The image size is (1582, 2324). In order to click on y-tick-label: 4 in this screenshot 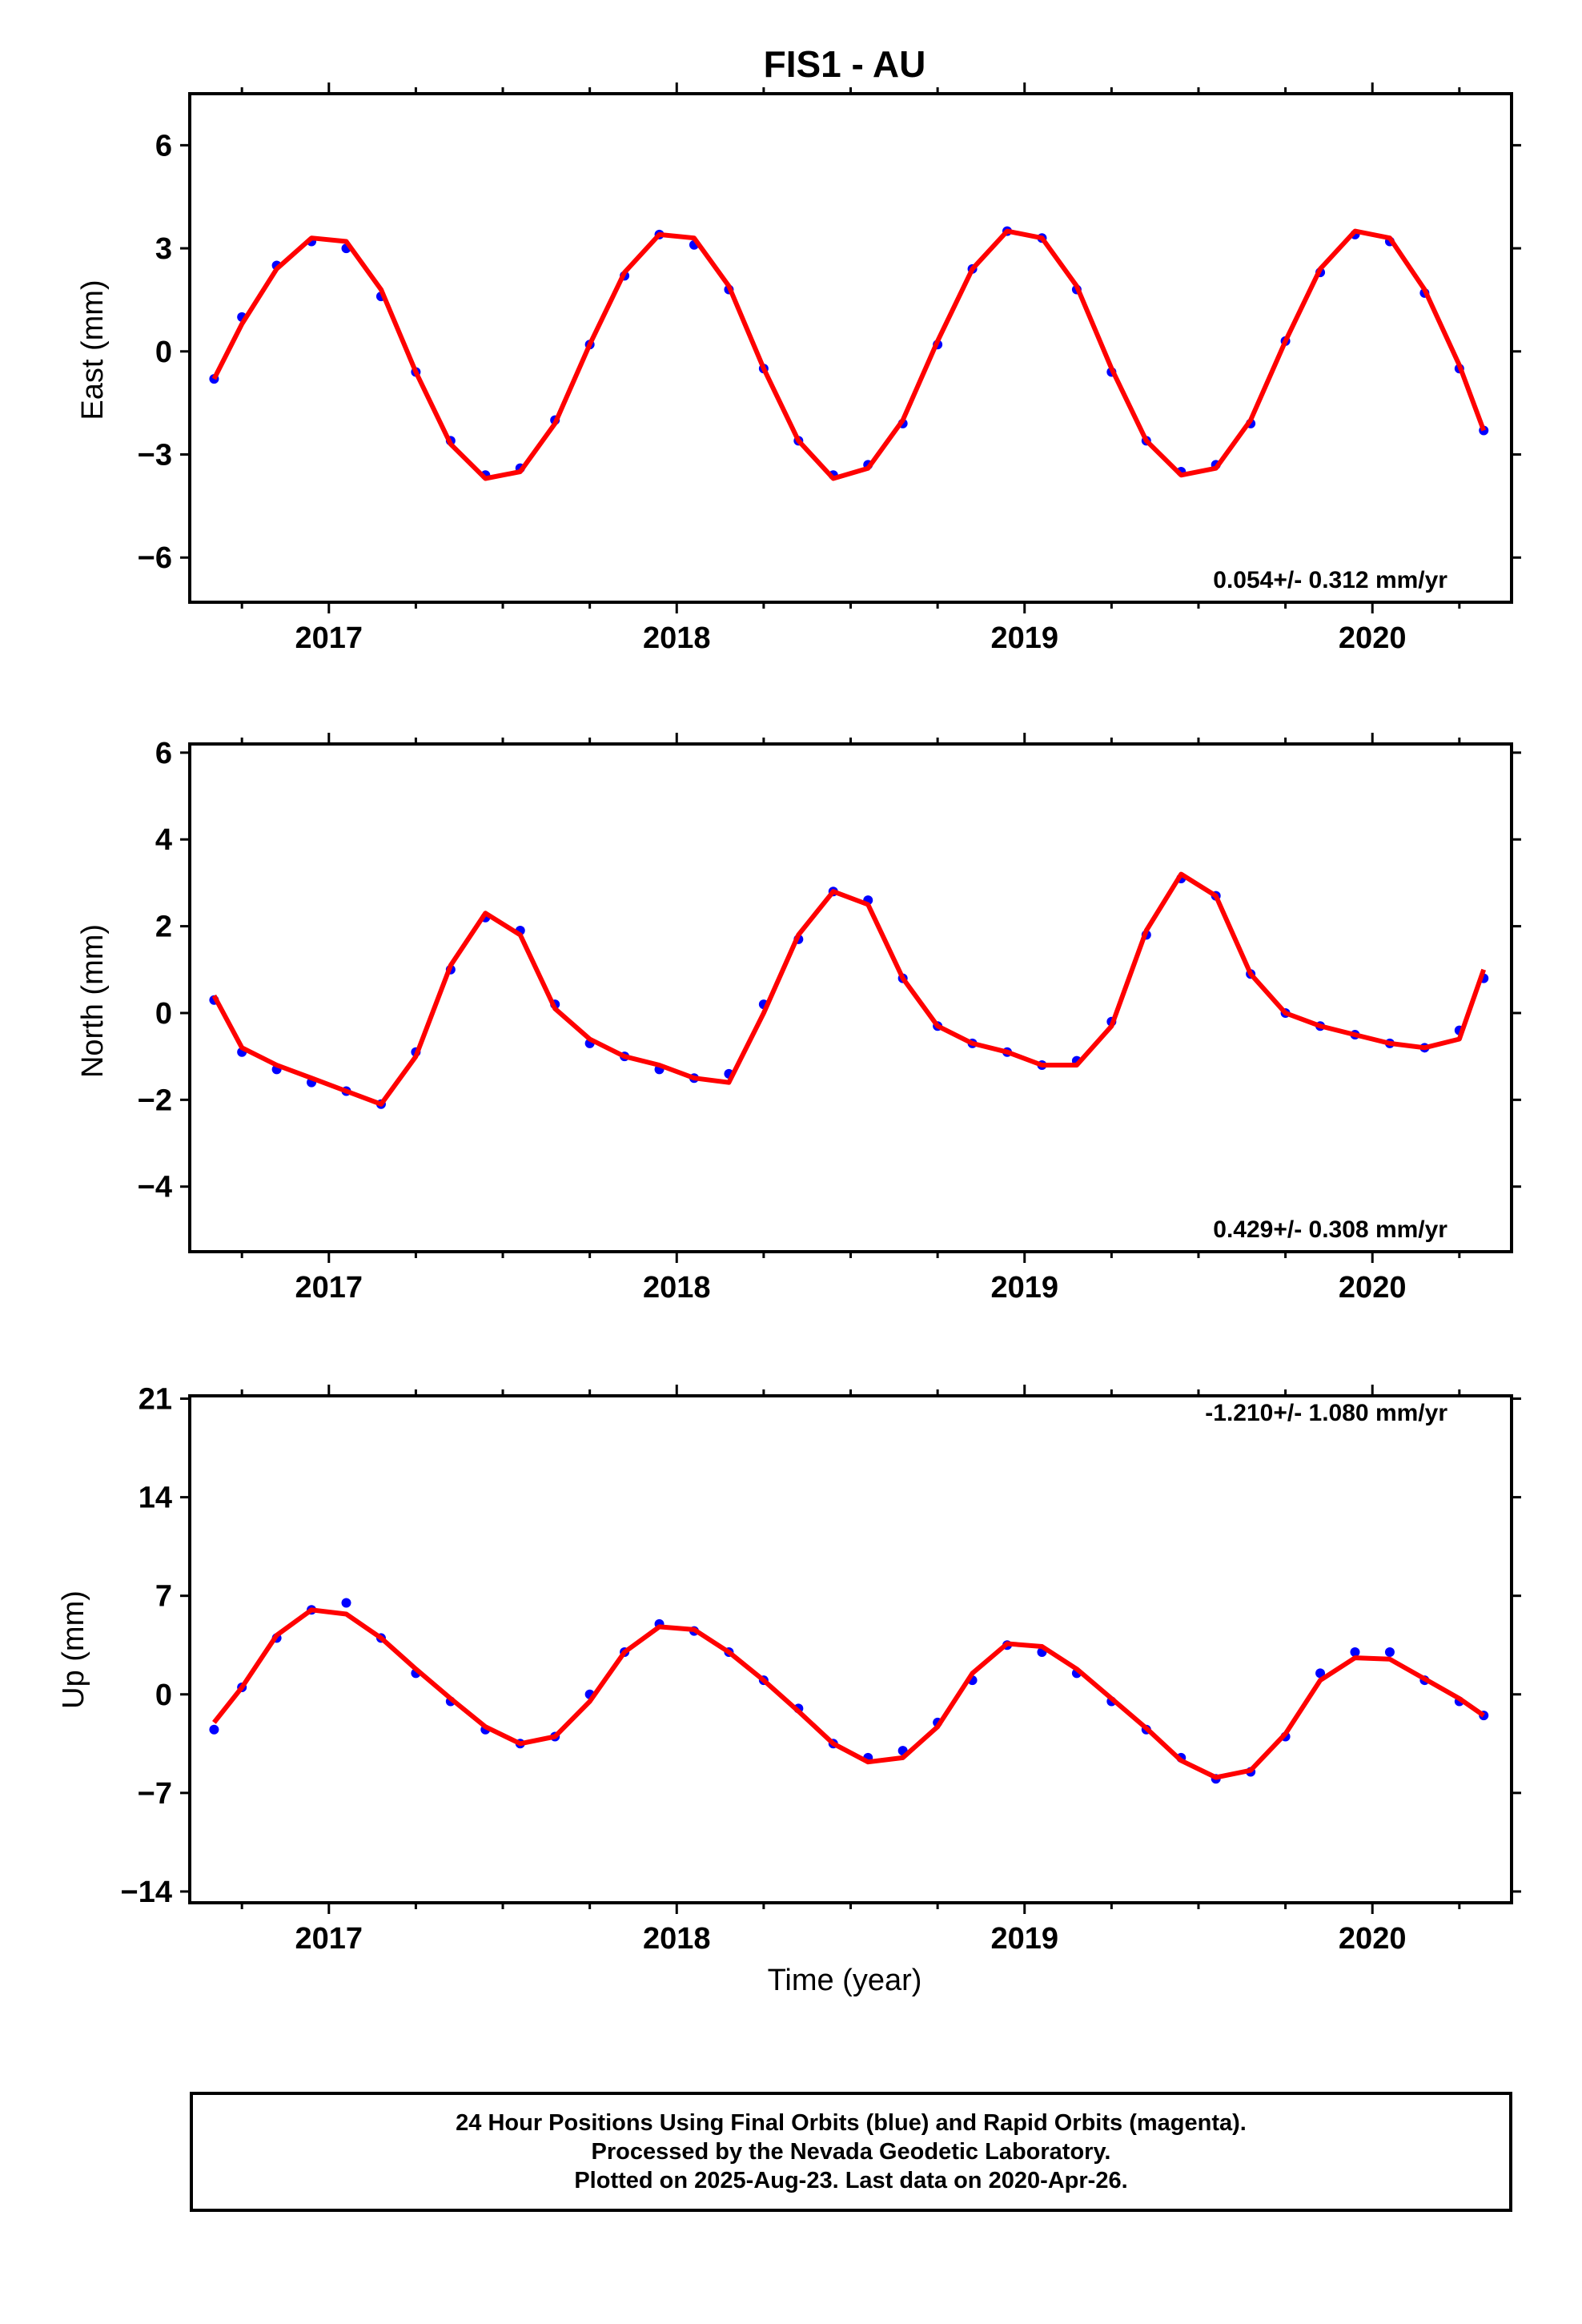, I will do `click(164, 840)`.